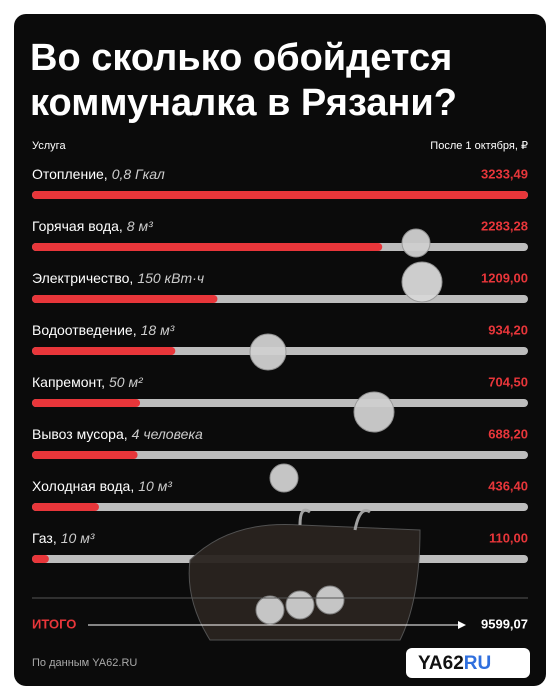 This screenshot has width=560, height=700. Describe the element at coordinates (126, 382) in the screenshot. I see `category-detail: 50 м²` at that location.